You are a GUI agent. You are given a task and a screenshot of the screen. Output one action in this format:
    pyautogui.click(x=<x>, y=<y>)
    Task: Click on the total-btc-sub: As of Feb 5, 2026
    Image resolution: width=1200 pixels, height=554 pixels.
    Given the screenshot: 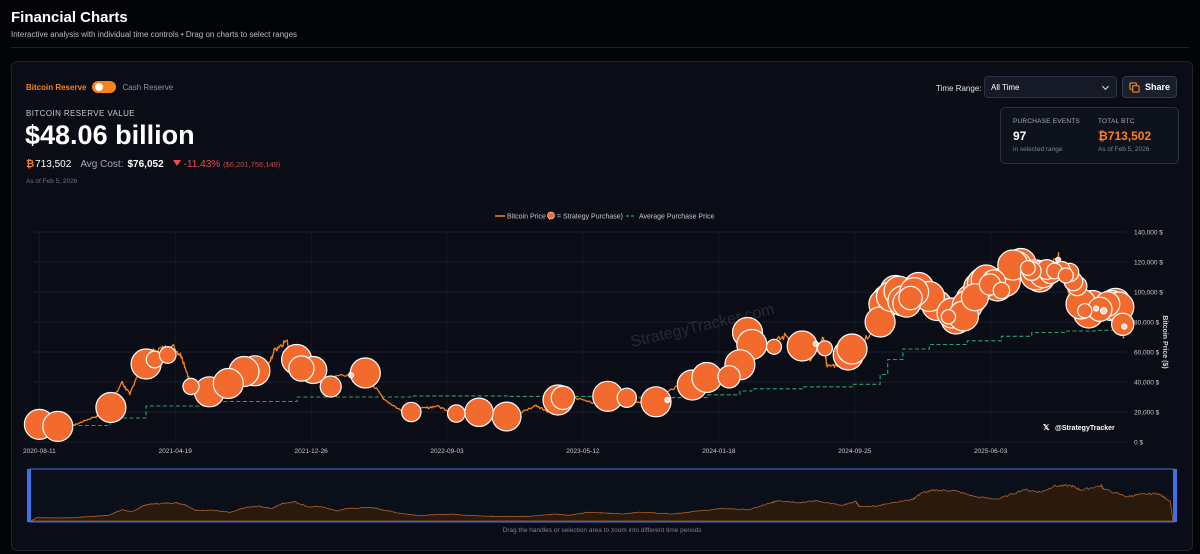 What is the action you would take?
    pyautogui.click(x=1124, y=149)
    